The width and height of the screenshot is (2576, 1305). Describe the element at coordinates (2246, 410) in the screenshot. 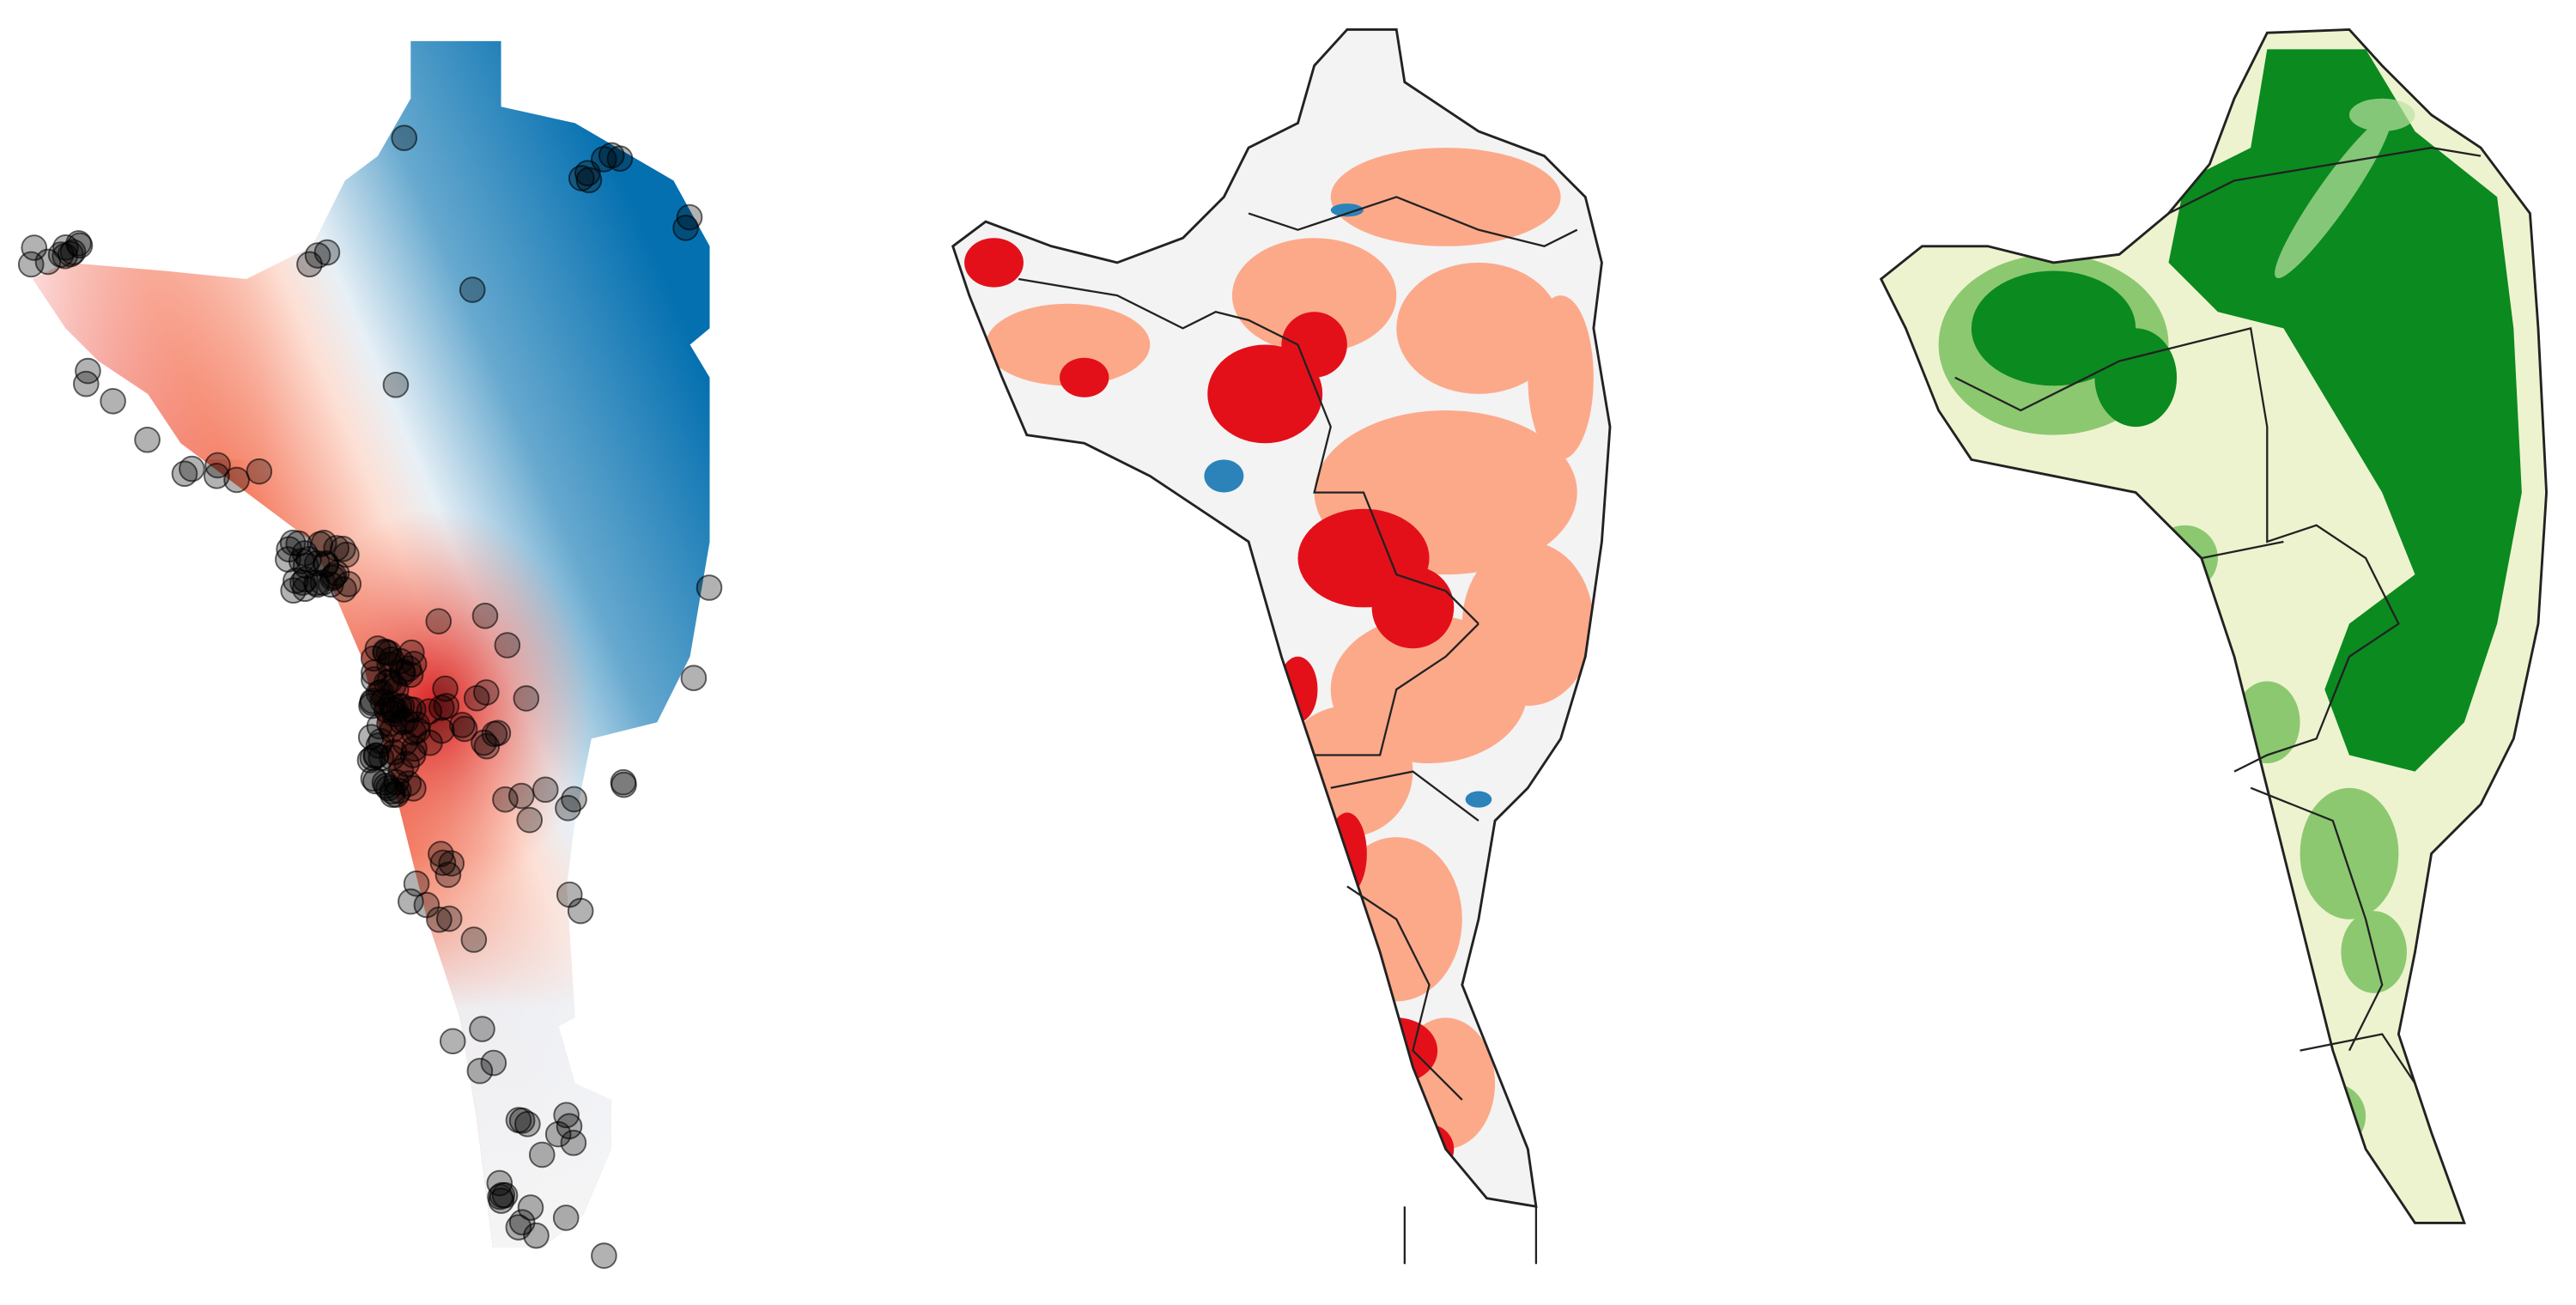

I see `vegetation-dense` at that location.